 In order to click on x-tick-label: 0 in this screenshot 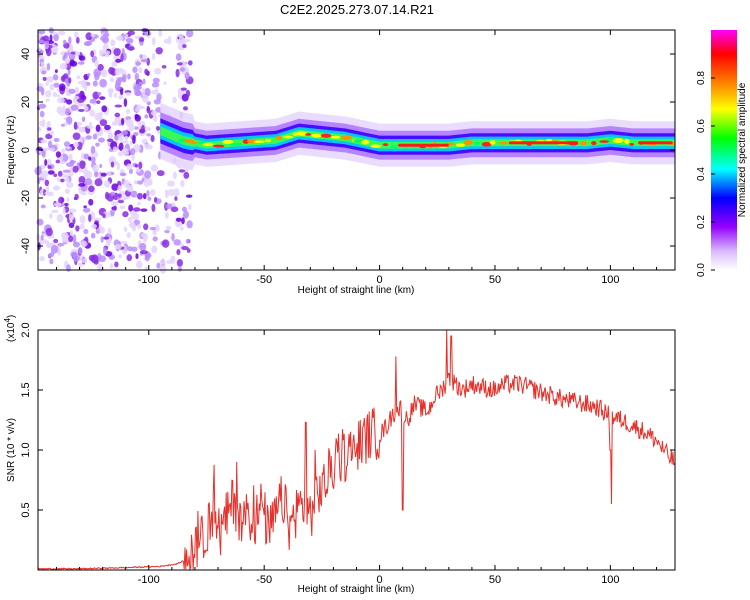, I will do `click(380, 580)`.